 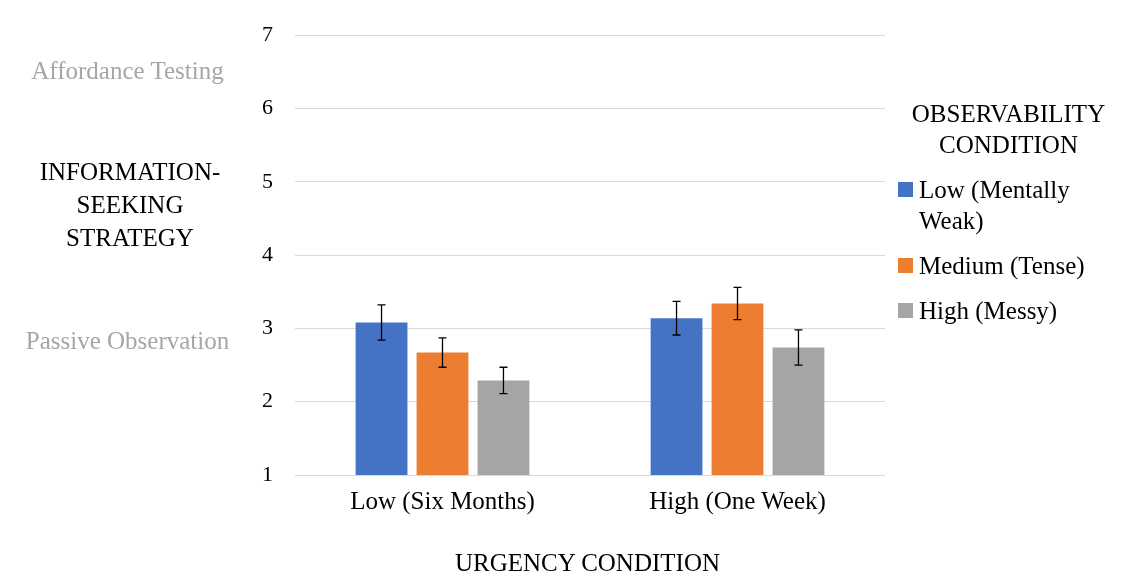 What do you see at coordinates (1002, 266) in the screenshot?
I see `legend-label: Medium (Tense)` at bounding box center [1002, 266].